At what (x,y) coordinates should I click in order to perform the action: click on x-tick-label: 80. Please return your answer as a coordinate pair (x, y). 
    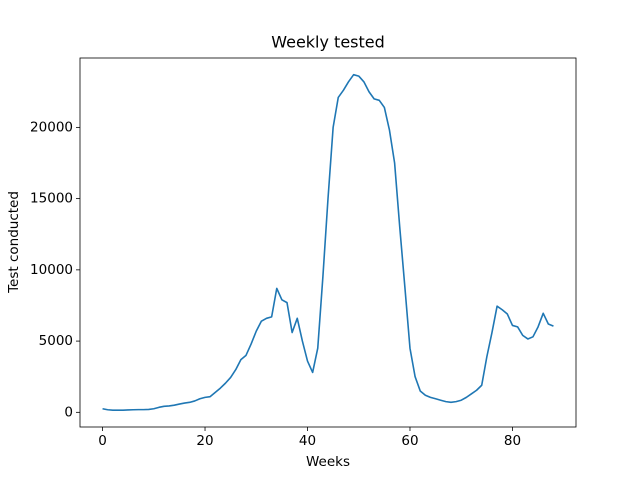
    Looking at the image, I should click on (512, 441).